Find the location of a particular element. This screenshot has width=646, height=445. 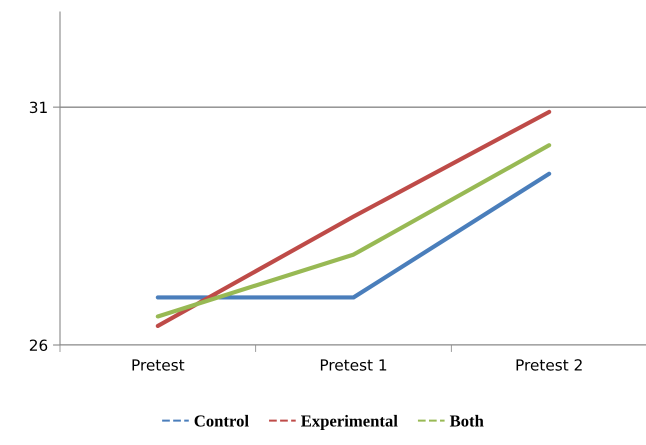

x-tick-label: Pretest 1 is located at coordinates (353, 365).